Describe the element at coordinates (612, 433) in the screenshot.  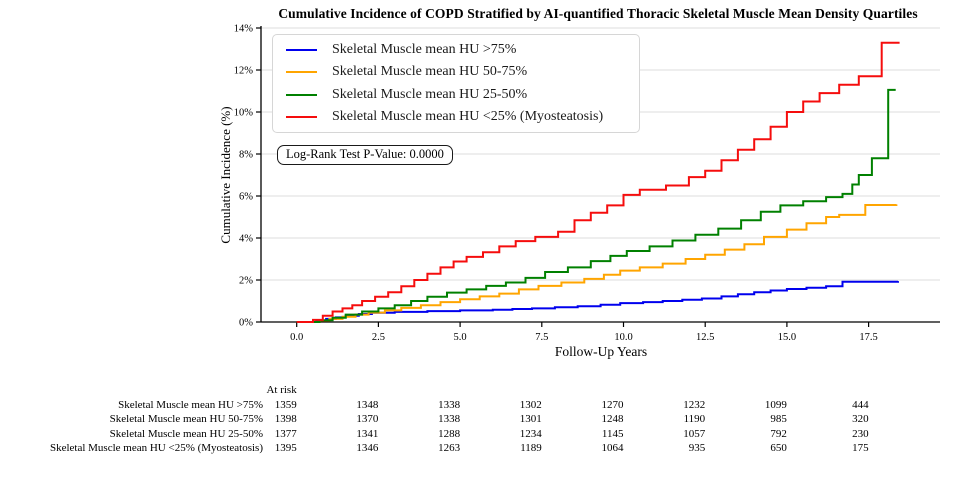
I see `at-risk-count: 1145` at that location.